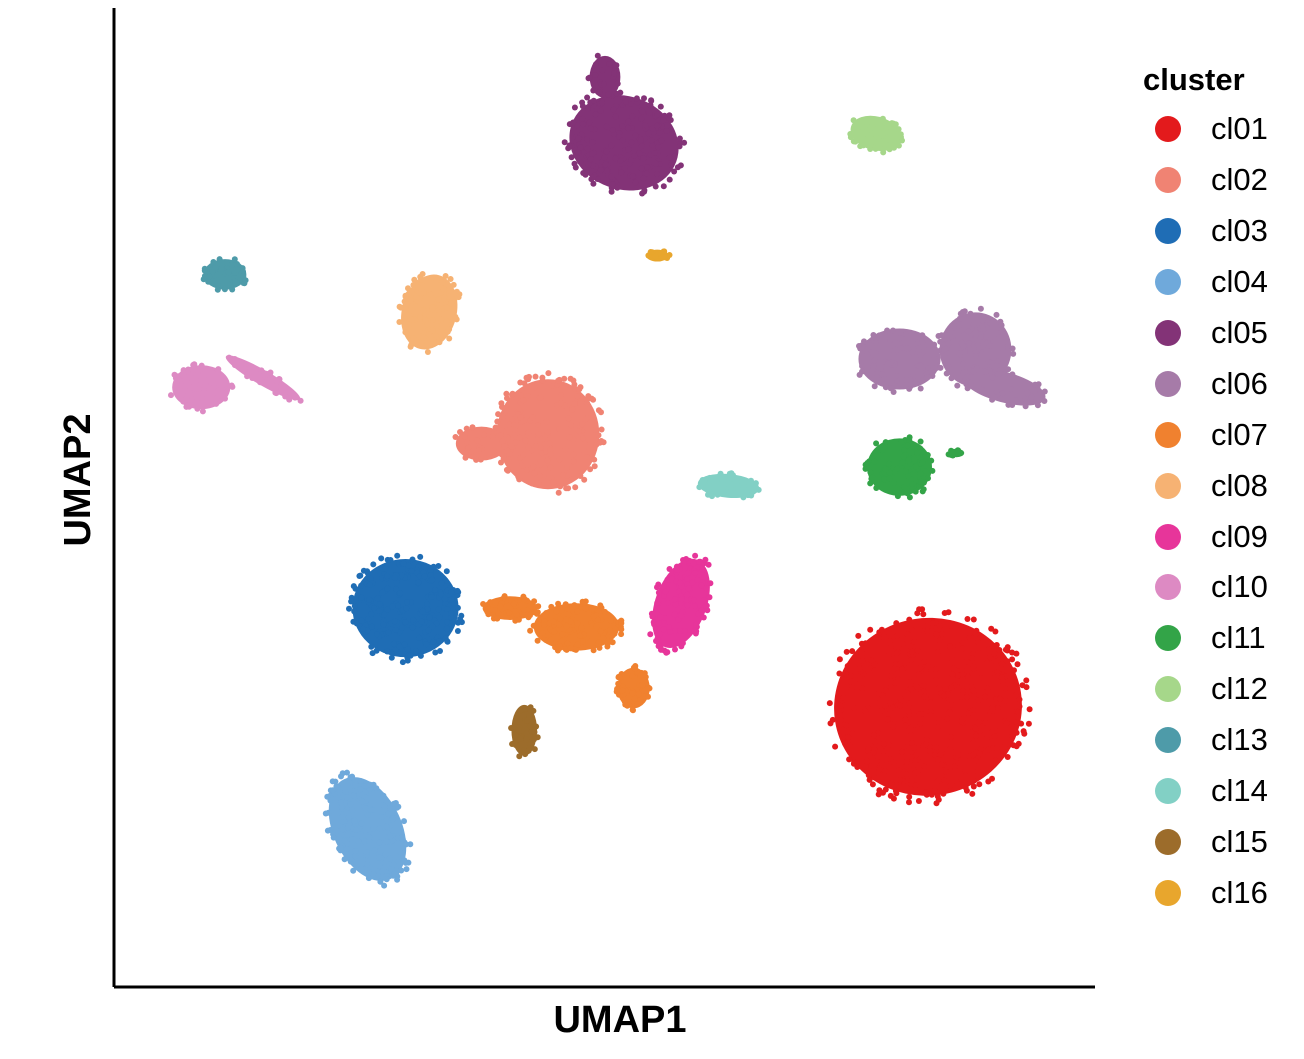 The height and width of the screenshot is (1059, 1304). What do you see at coordinates (1239, 791) in the screenshot?
I see `legend-label: cl14` at bounding box center [1239, 791].